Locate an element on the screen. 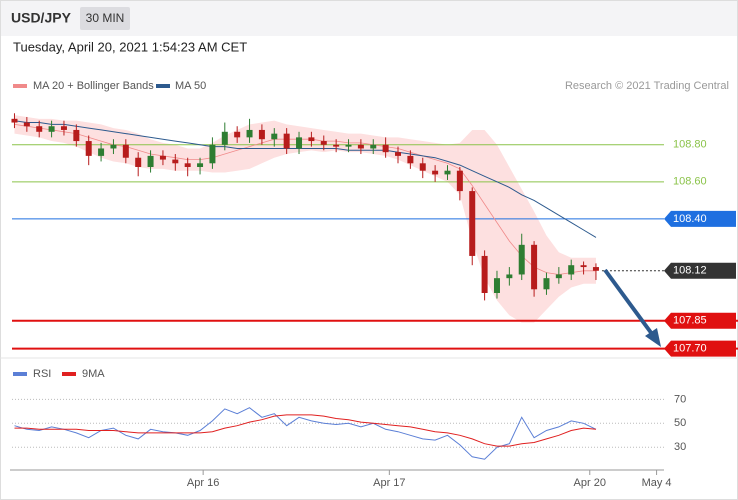  source: Research © 2021 Trading Central is located at coordinates (647, 86).